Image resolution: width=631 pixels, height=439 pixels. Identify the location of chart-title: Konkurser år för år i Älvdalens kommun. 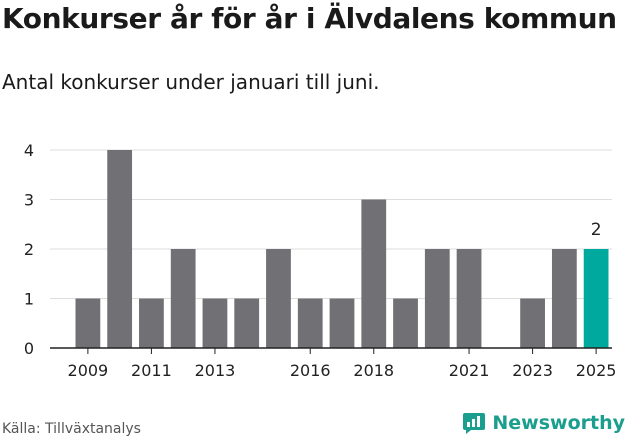
(309, 18).